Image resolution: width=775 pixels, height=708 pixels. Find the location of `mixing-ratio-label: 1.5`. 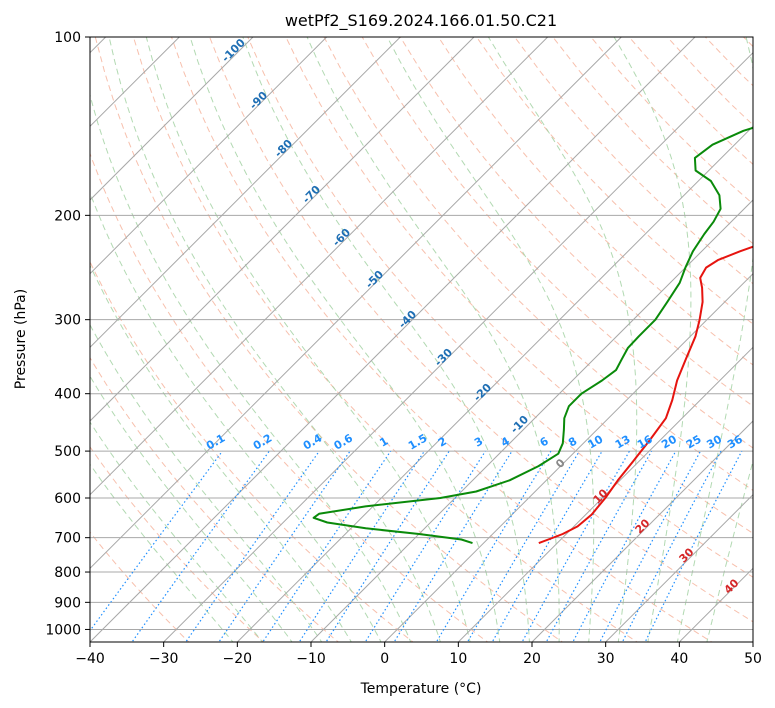

mixing-ratio-label: 1.5 is located at coordinates (417, 442).